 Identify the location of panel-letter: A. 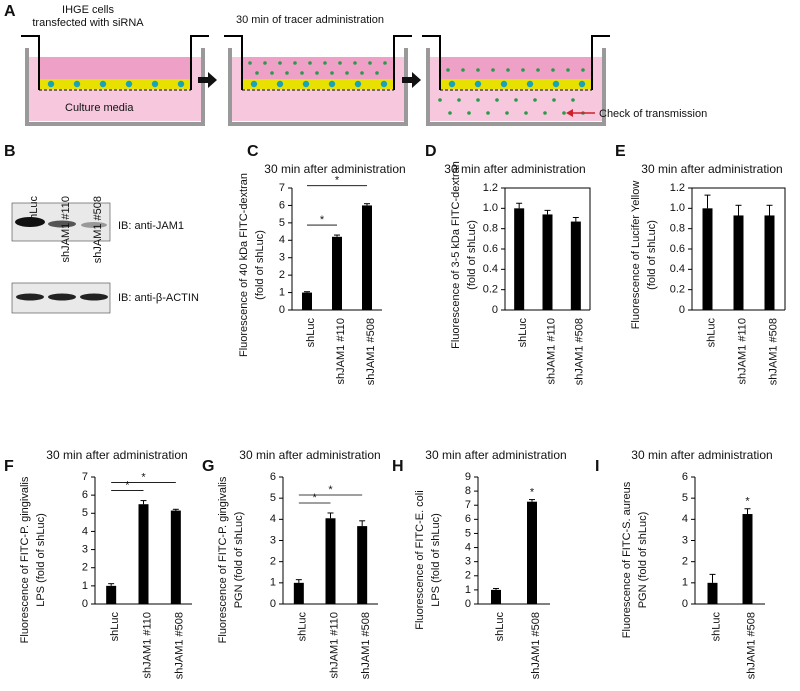
(10, 11).